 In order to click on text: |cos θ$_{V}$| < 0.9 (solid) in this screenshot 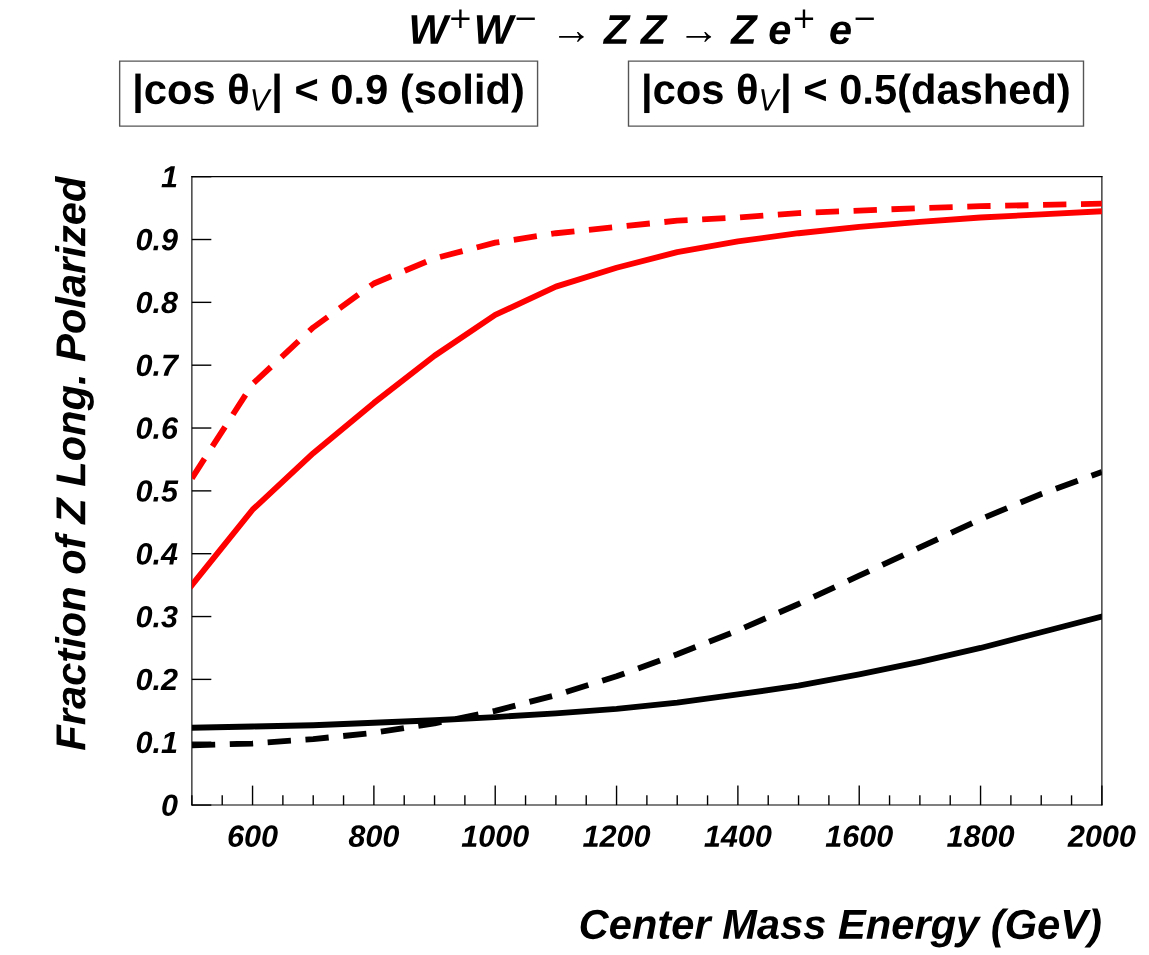, I will do `click(329, 93)`.